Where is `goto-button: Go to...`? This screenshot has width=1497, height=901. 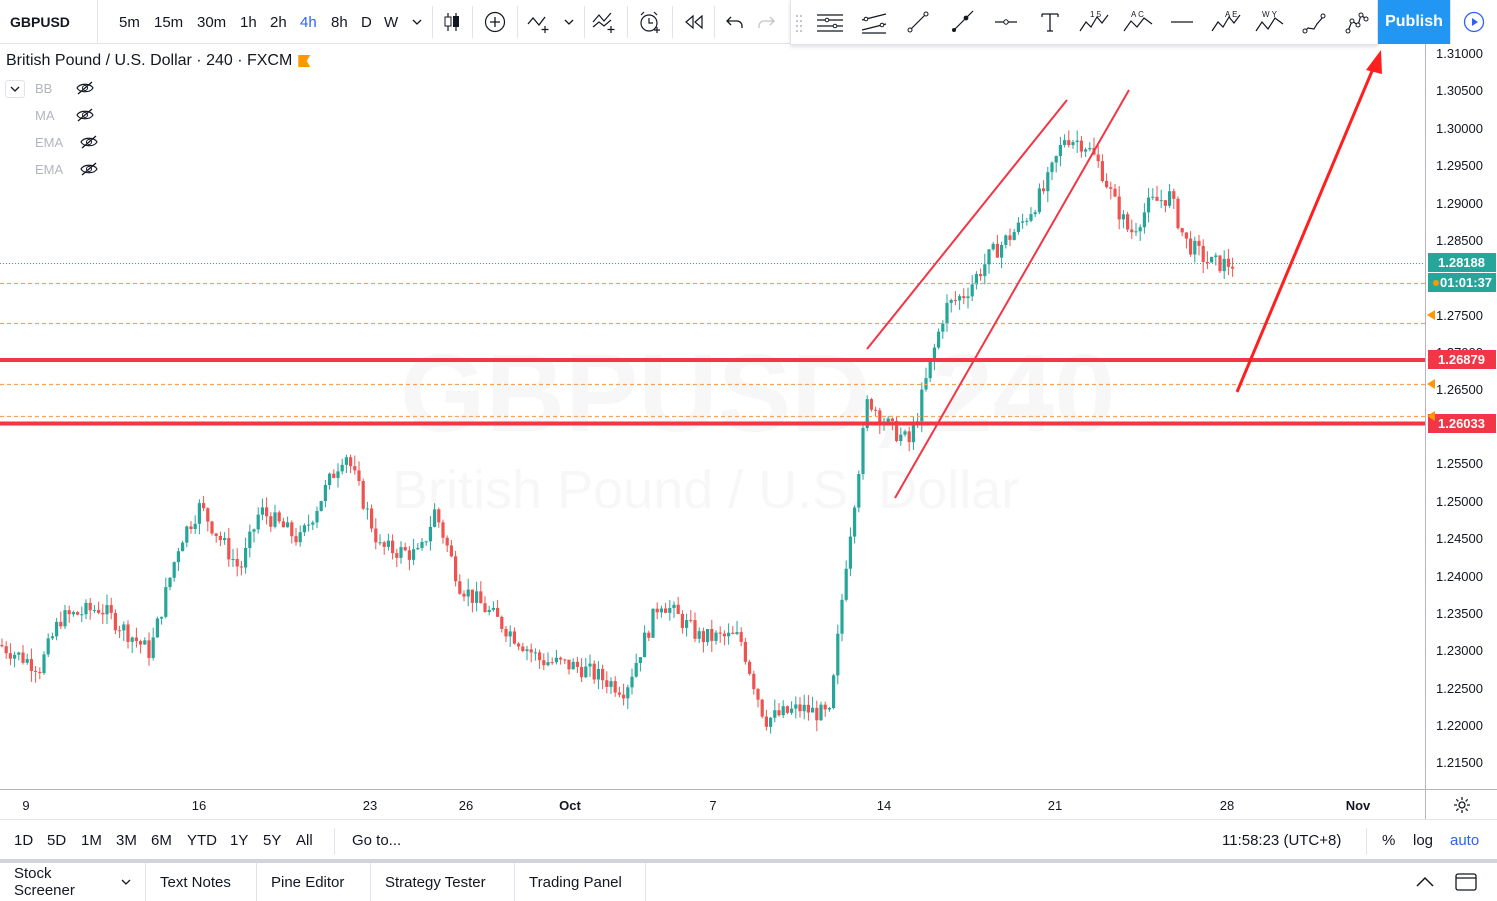 goto-button: Go to... is located at coordinates (377, 840).